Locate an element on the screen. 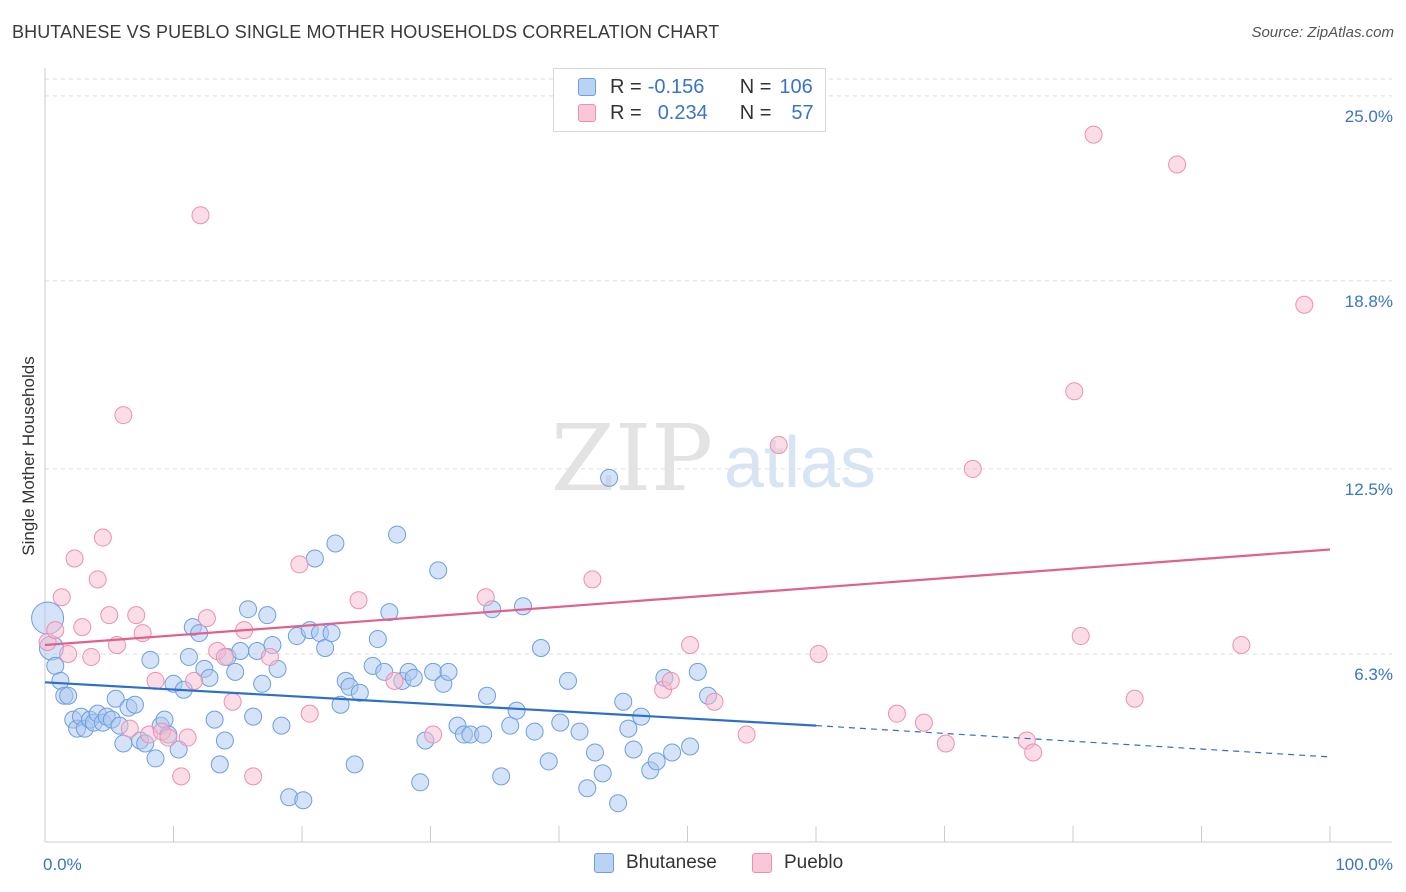 The width and height of the screenshot is (1406, 892). series-legend-bhutanese: Bhutanese is located at coordinates (655, 863).